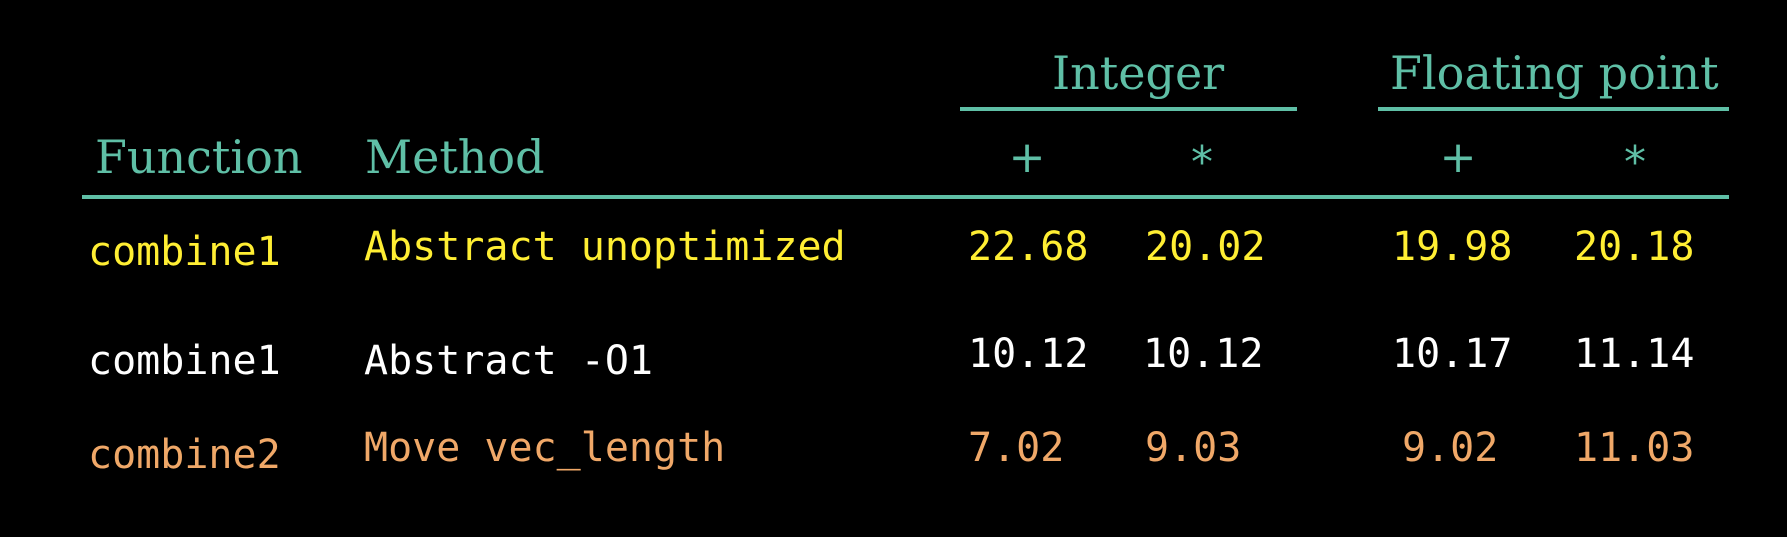  Describe the element at coordinates (1450, 448) in the screenshot. I see `row-float-add: 9.02` at that location.